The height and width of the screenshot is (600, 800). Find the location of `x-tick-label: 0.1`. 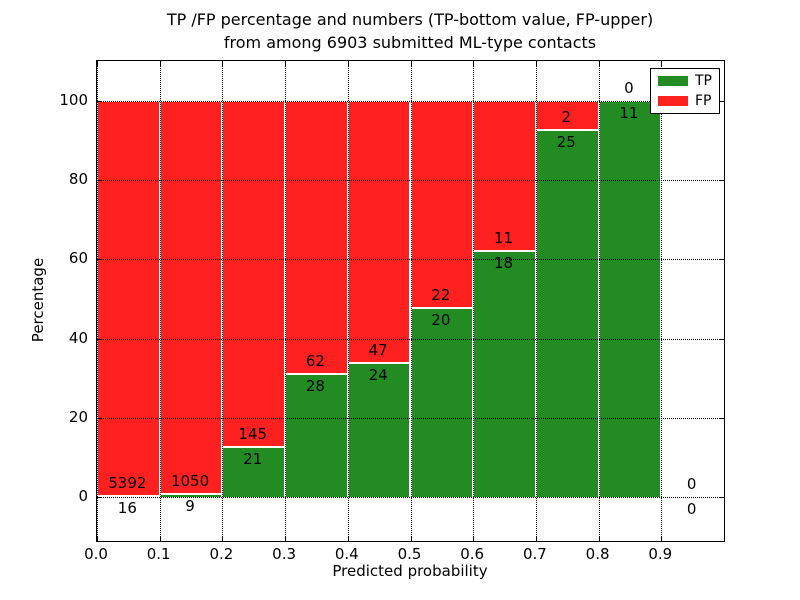

x-tick-label: 0.1 is located at coordinates (158, 554).